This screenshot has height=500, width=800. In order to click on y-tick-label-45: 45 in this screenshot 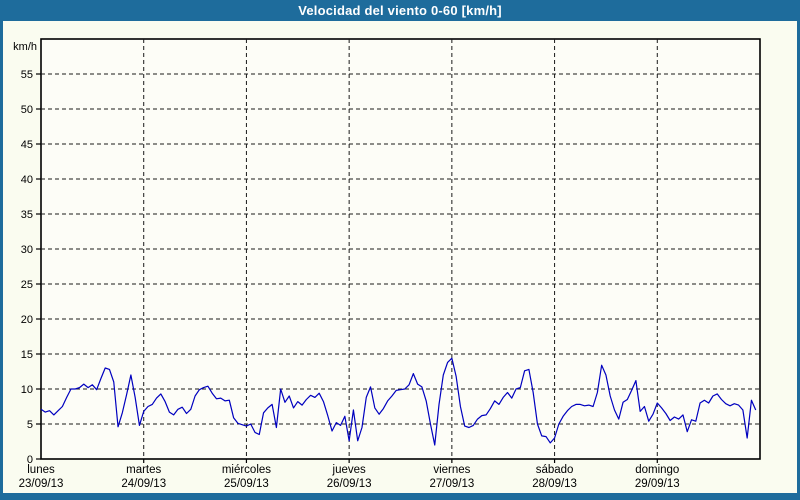, I will do `click(27, 145)`.